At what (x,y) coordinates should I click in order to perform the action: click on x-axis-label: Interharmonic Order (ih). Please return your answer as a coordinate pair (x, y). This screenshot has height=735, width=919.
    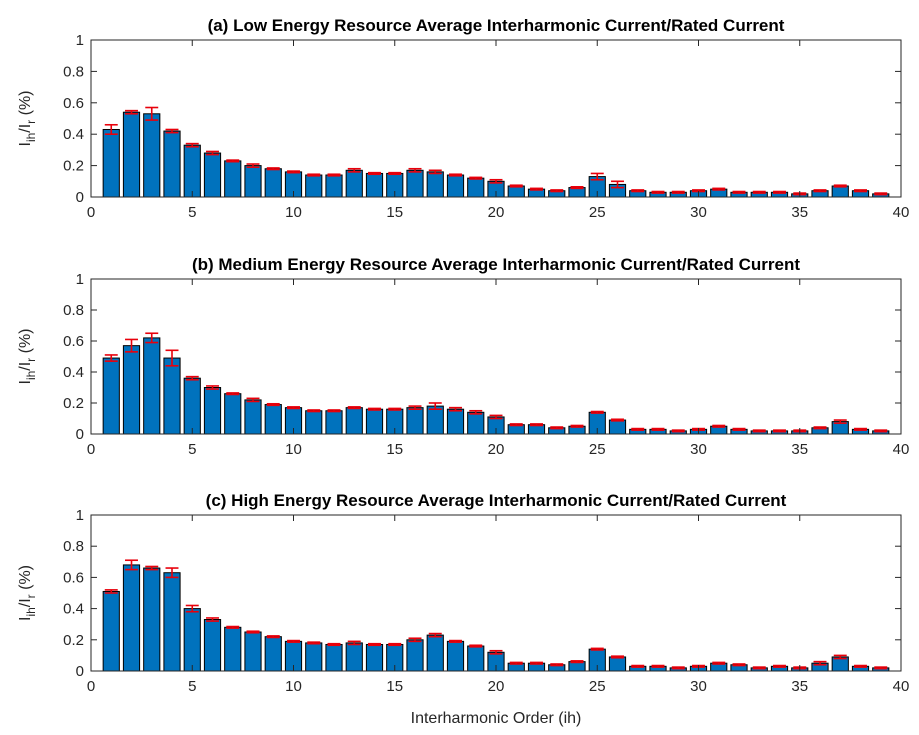
    Looking at the image, I should click on (496, 718).